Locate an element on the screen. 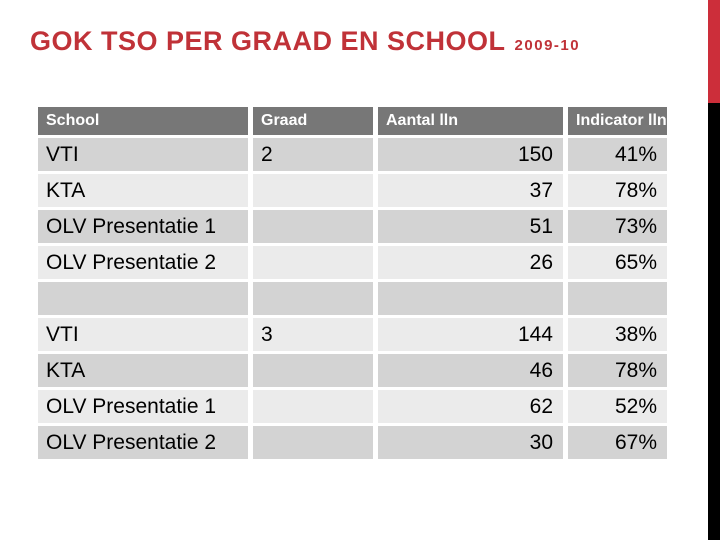 The image size is (720, 540). header-cell-graad: Graad is located at coordinates (313, 121).